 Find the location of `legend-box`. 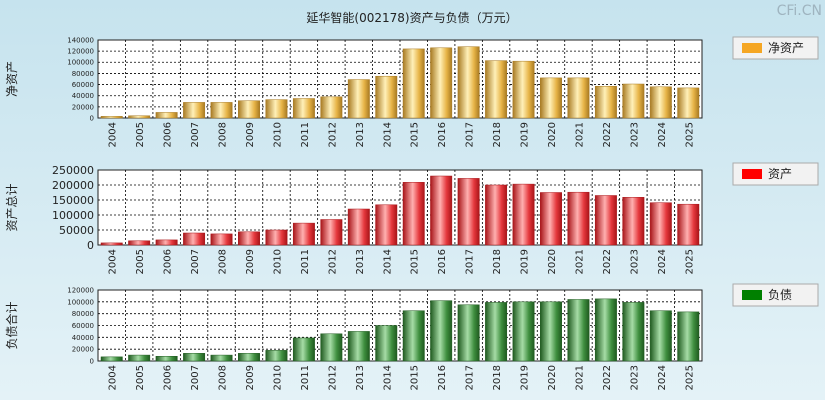

legend-box is located at coordinates (775, 295).